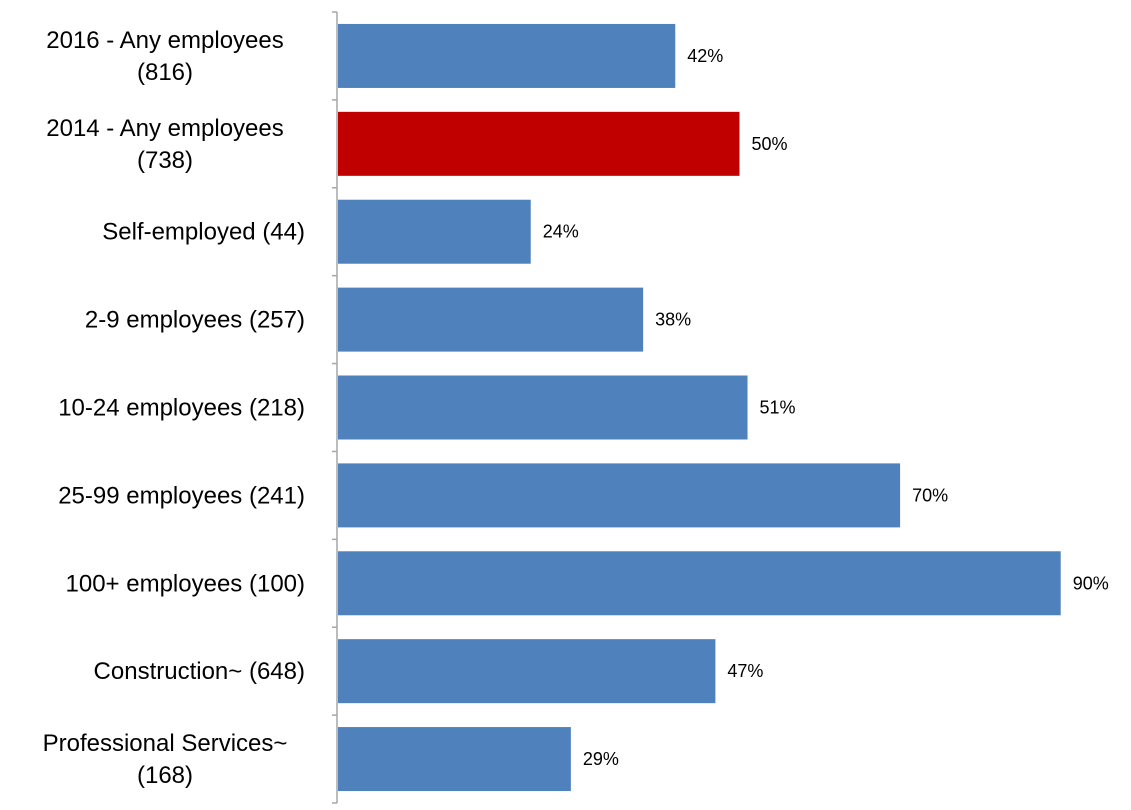 This screenshot has width=1131, height=810. I want to click on category-label: Construction~ (648), so click(199, 671).